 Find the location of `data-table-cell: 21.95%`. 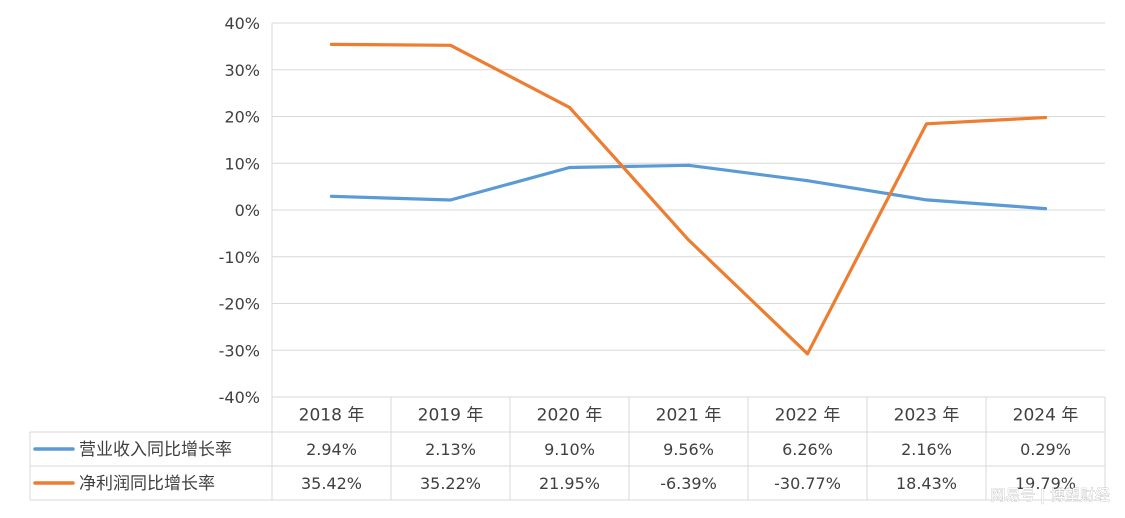

data-table-cell: 21.95% is located at coordinates (569, 483).